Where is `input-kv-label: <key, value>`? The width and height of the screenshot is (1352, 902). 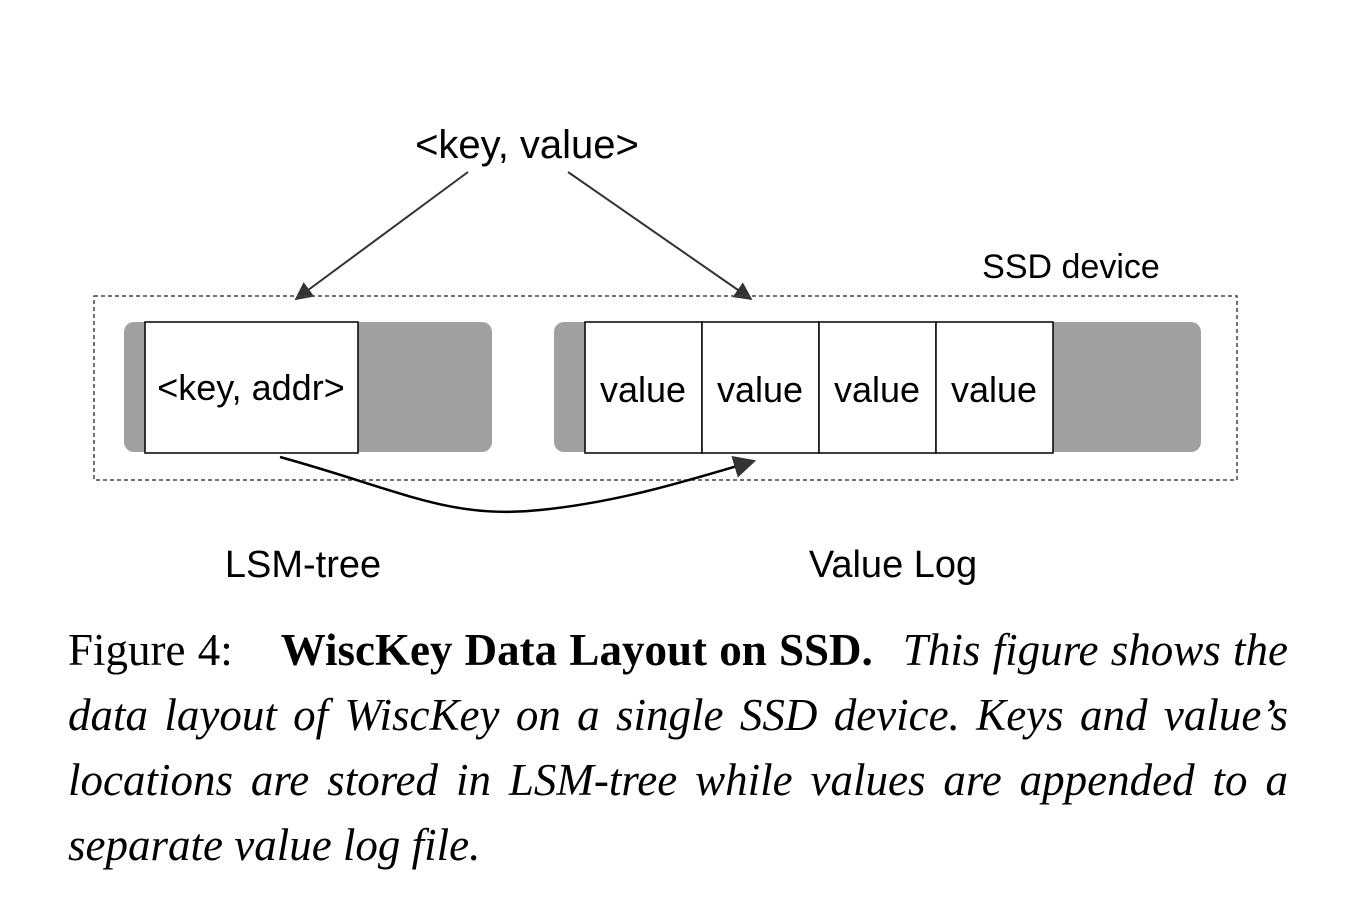
input-kv-label: <key, value> is located at coordinates (527, 145).